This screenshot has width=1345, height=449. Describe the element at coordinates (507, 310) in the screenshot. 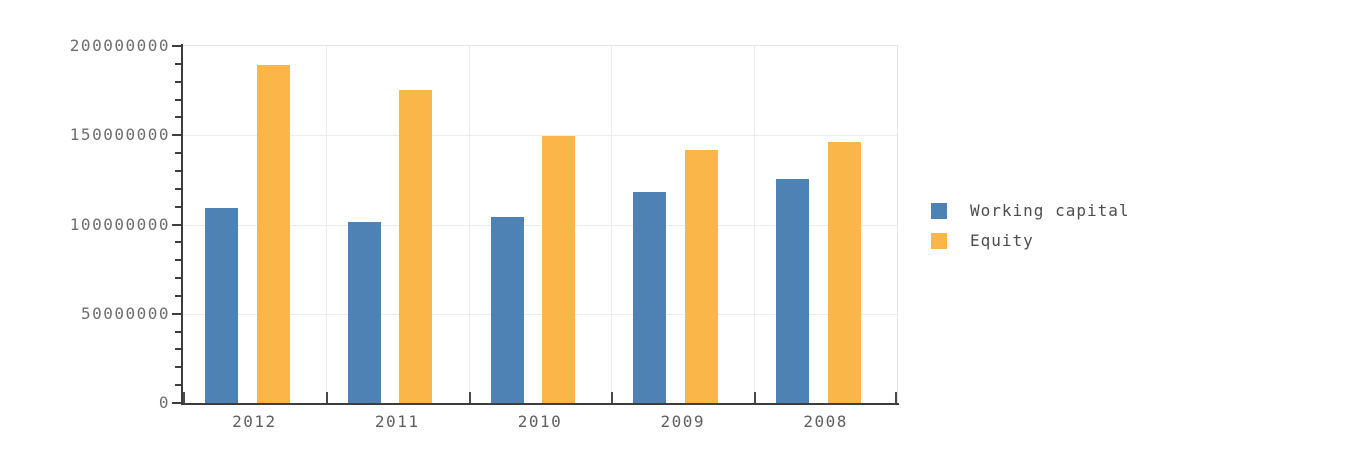

I see `bar-working-capital-2010` at that location.